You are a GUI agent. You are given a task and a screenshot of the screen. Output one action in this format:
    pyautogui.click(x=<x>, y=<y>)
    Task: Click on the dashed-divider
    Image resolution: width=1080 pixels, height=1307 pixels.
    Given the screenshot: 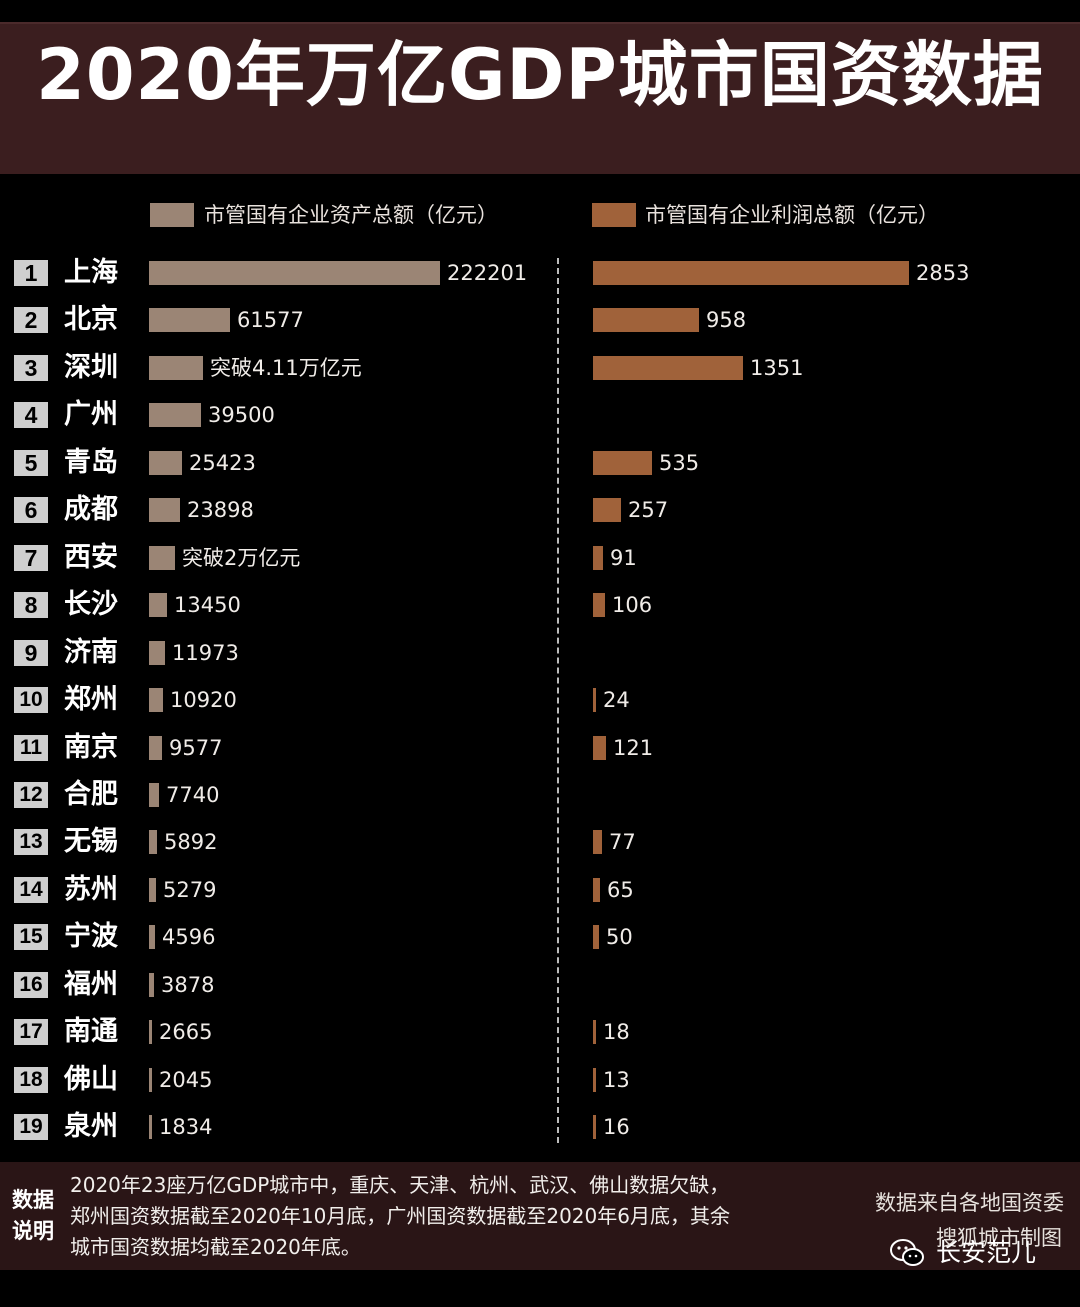 What is the action you would take?
    pyautogui.click(x=558, y=700)
    